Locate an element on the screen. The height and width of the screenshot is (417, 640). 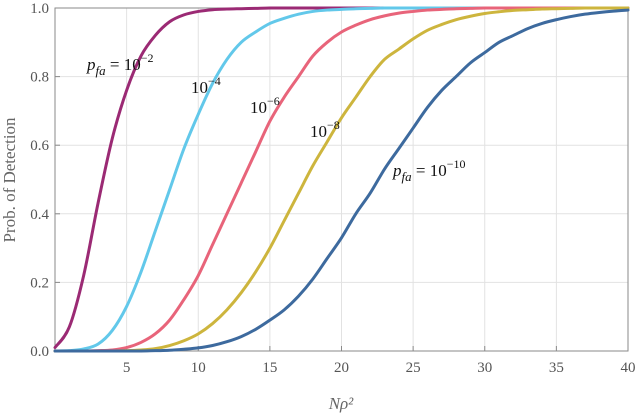
x-tick-label: 5 is located at coordinates (127, 368).